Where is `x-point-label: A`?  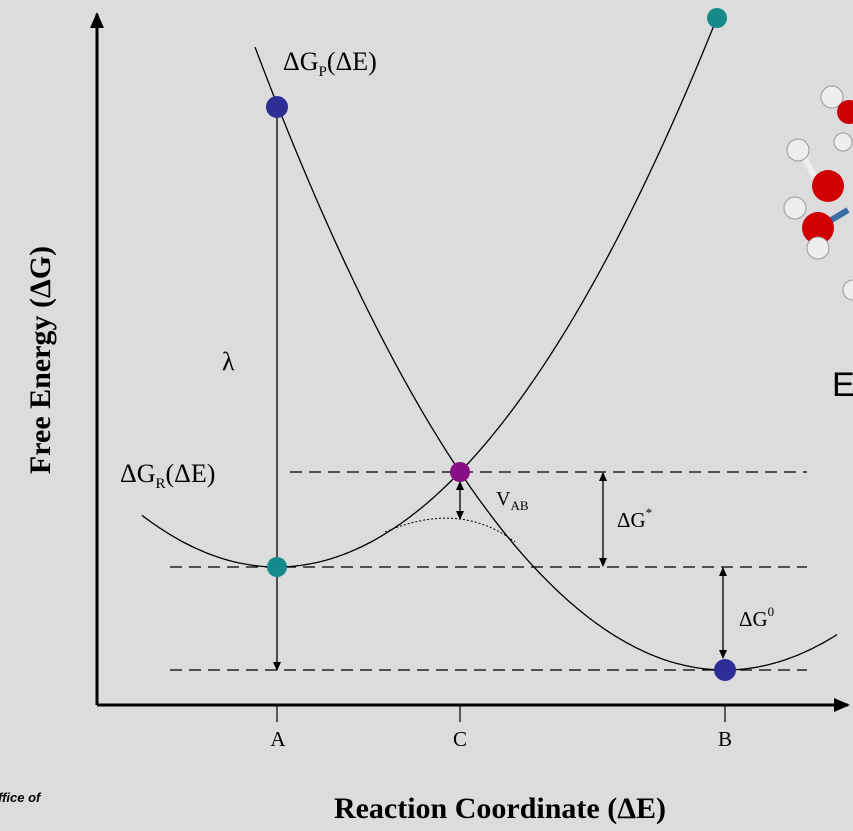
x-point-label: A is located at coordinates (278, 739).